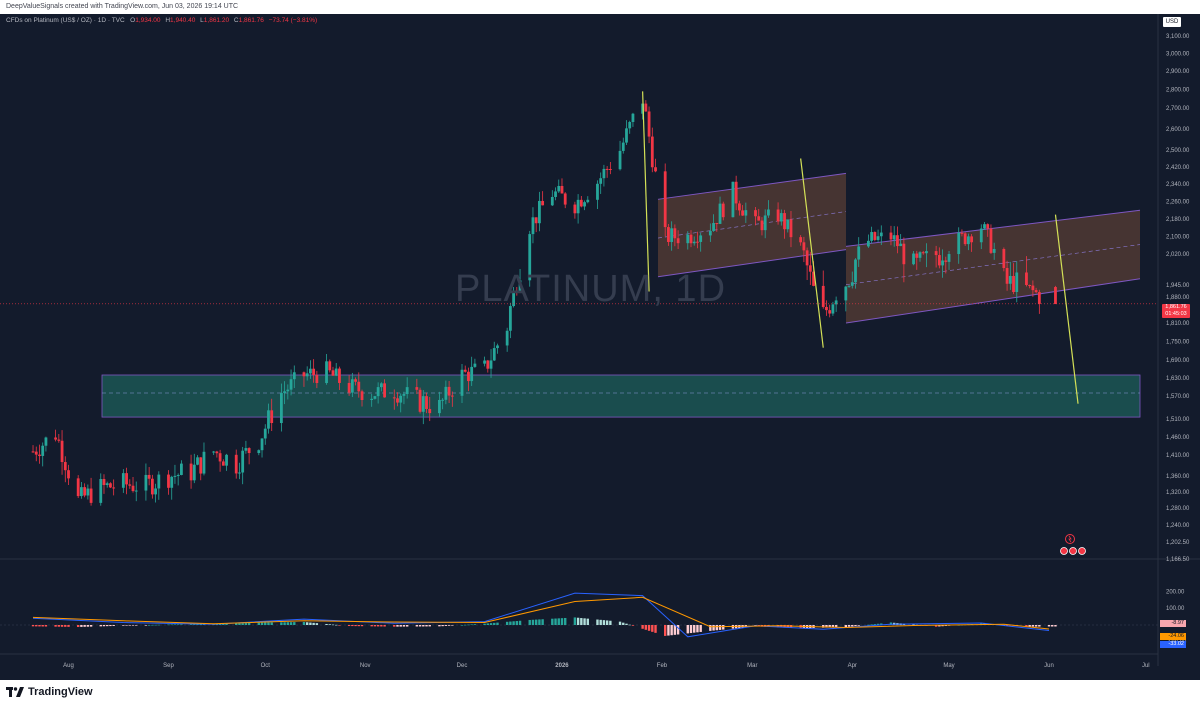 The height and width of the screenshot is (704, 1200). Describe the element at coordinates (1172, 22) in the screenshot. I see `currency-badge: USD` at that location.